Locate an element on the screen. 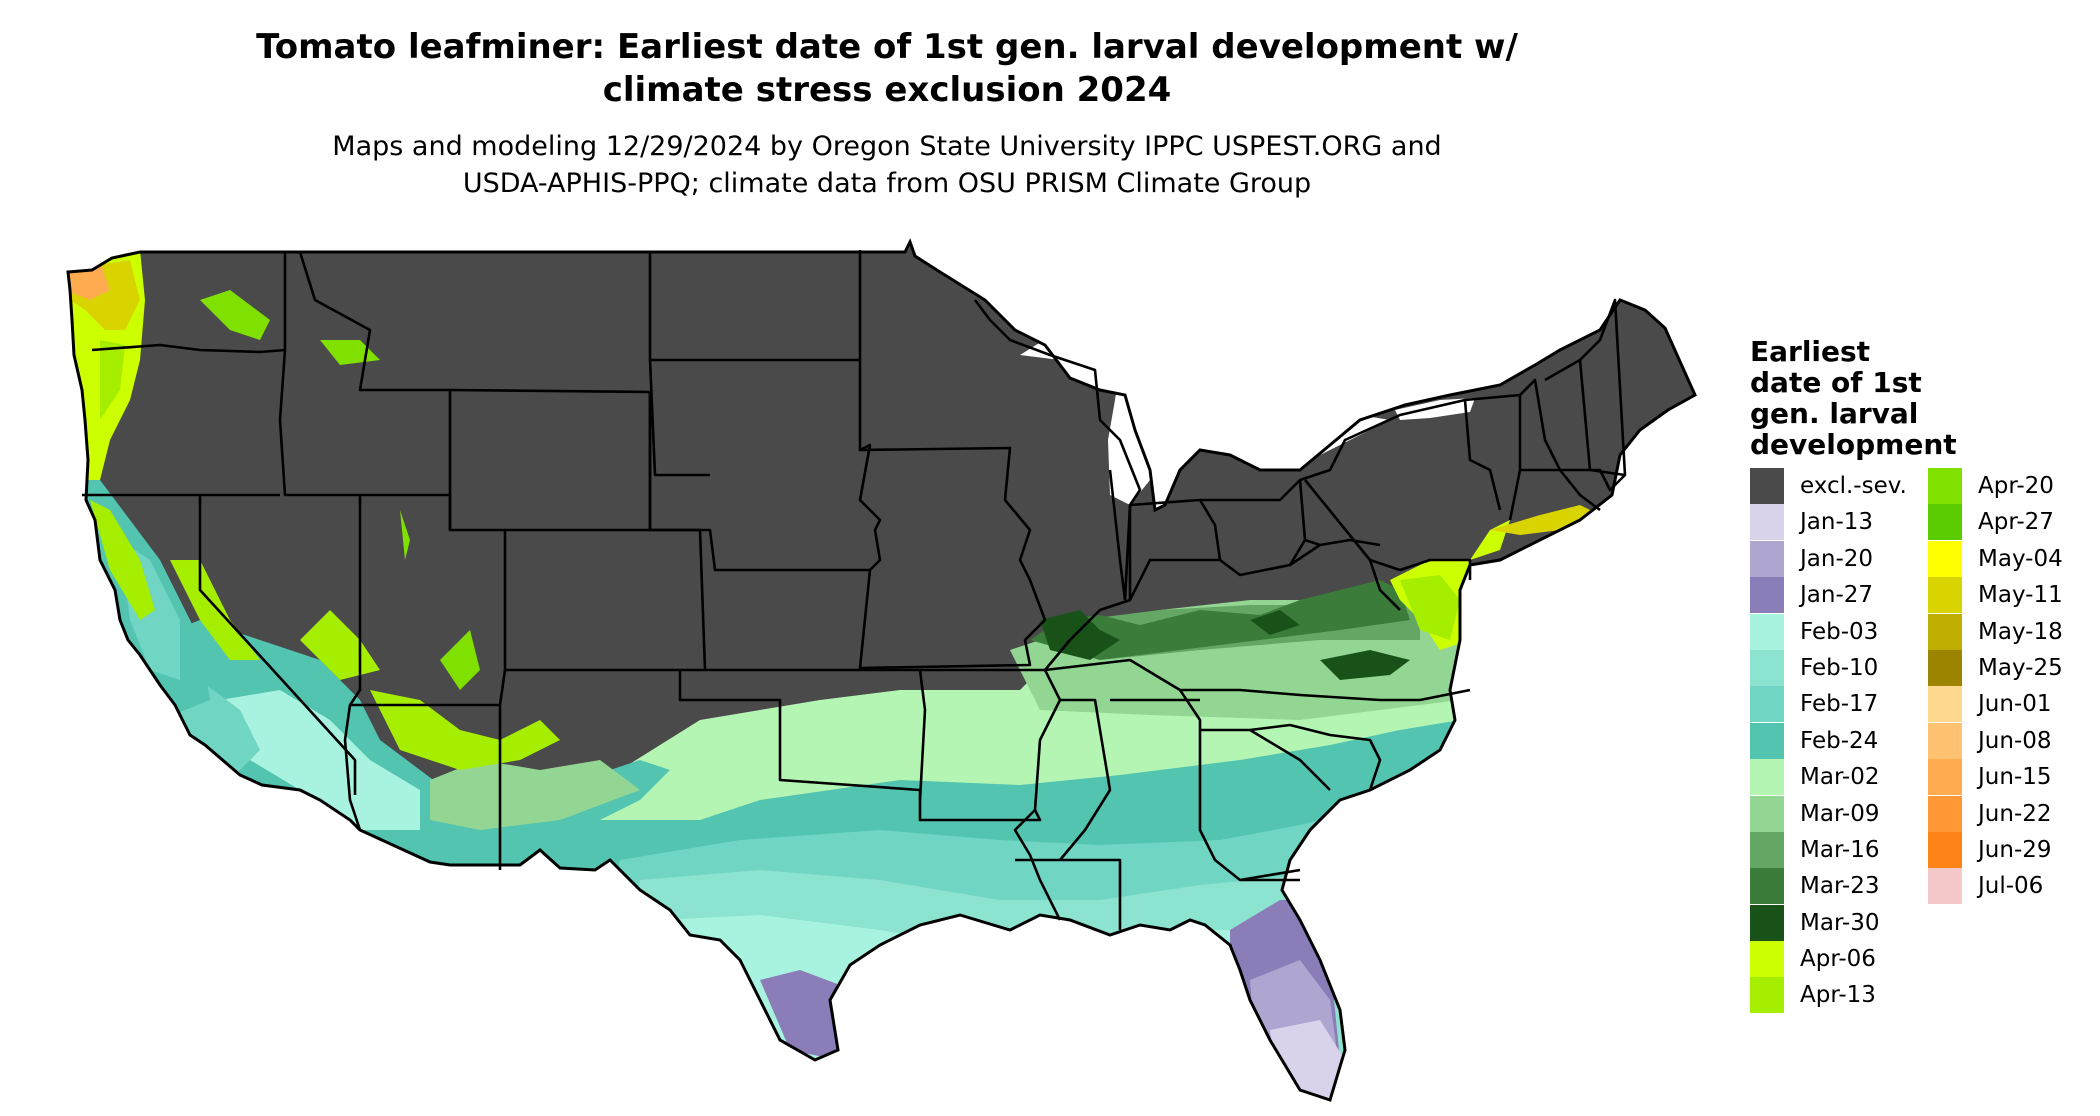 Image resolution: width=2100 pixels, height=1116 pixels. legend-label: Jan-27 is located at coordinates (1837, 595).